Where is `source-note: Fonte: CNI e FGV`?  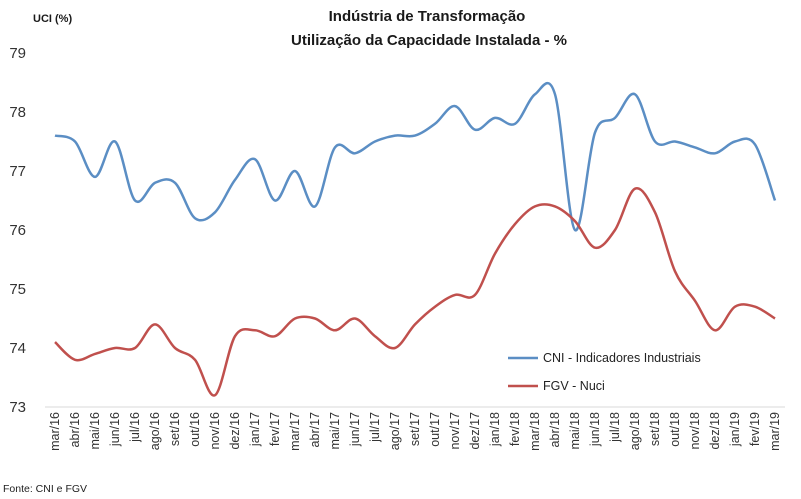 source-note: Fonte: CNI e FGV is located at coordinates (45, 489).